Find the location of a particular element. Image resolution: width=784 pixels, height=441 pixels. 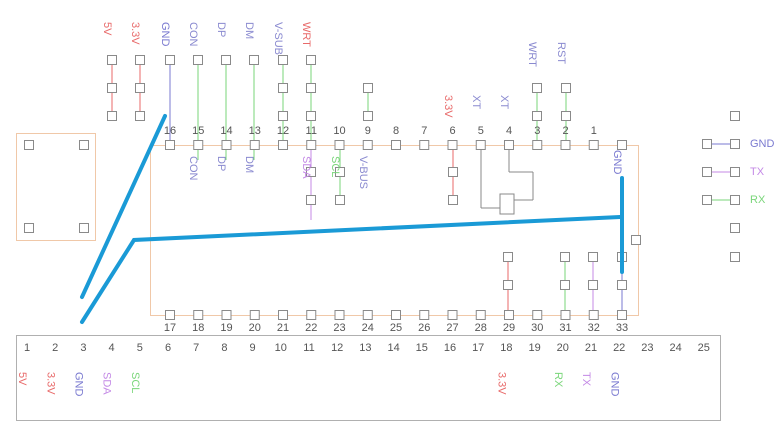

vertical-label: CON is located at coordinates (193, 34).